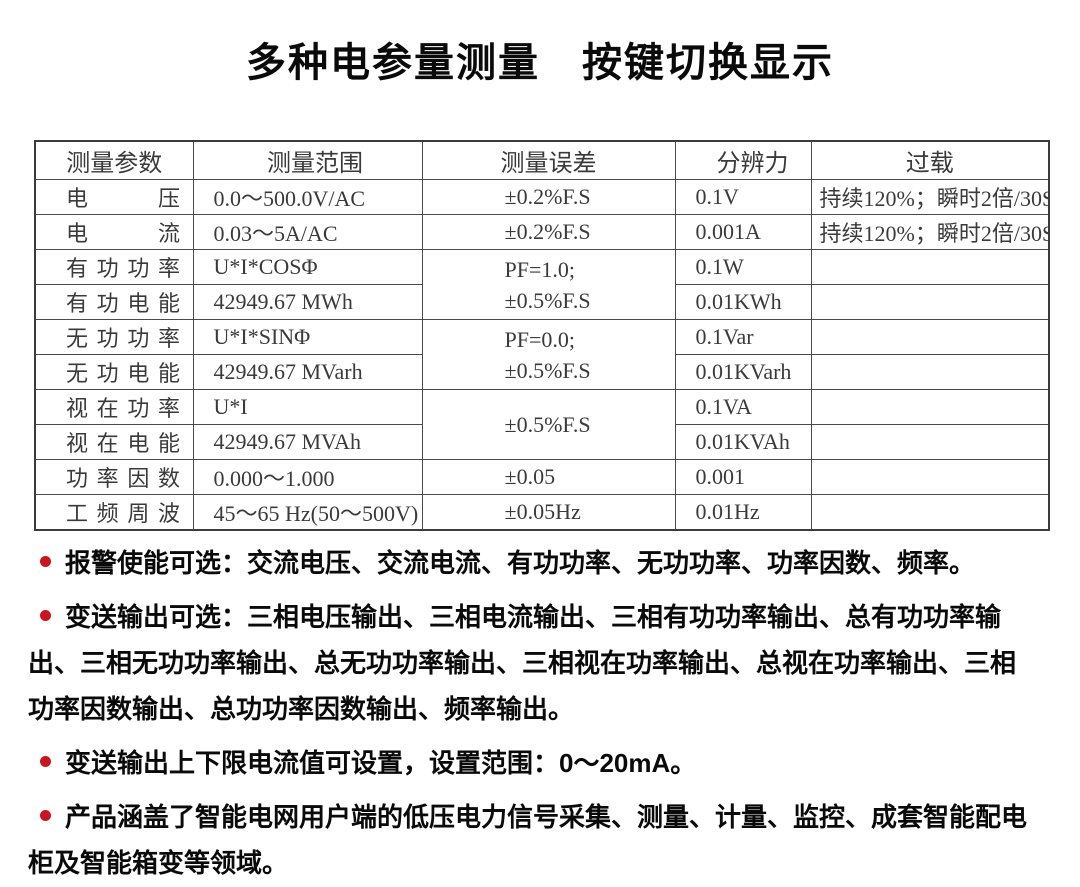  What do you see at coordinates (307, 302) in the screenshot?
I see `cell-range: 42949.67 MWh` at bounding box center [307, 302].